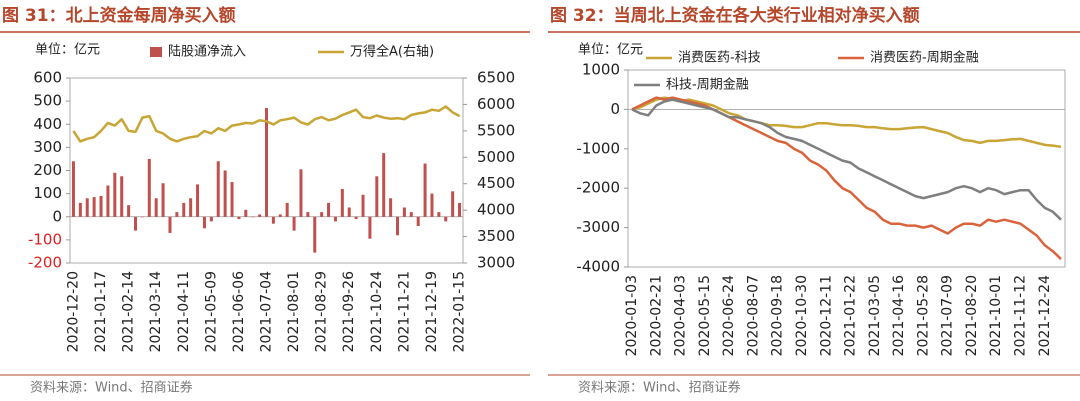 The image size is (1080, 401). I want to click on x-tick-label: 2021-05-09, so click(211, 311).